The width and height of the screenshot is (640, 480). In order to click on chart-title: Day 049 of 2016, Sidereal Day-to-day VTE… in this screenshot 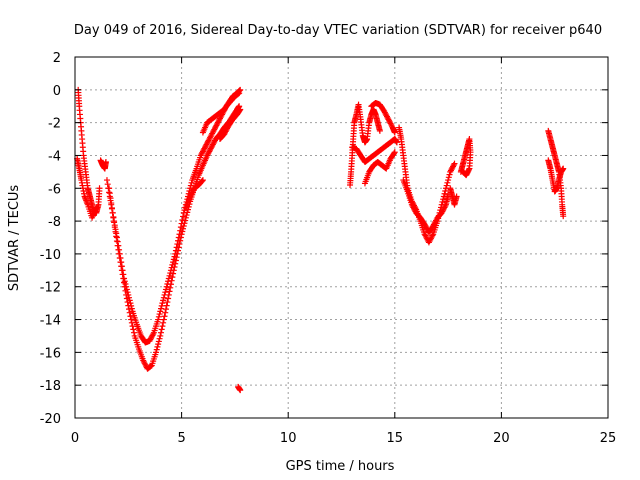, I will do `click(338, 30)`.